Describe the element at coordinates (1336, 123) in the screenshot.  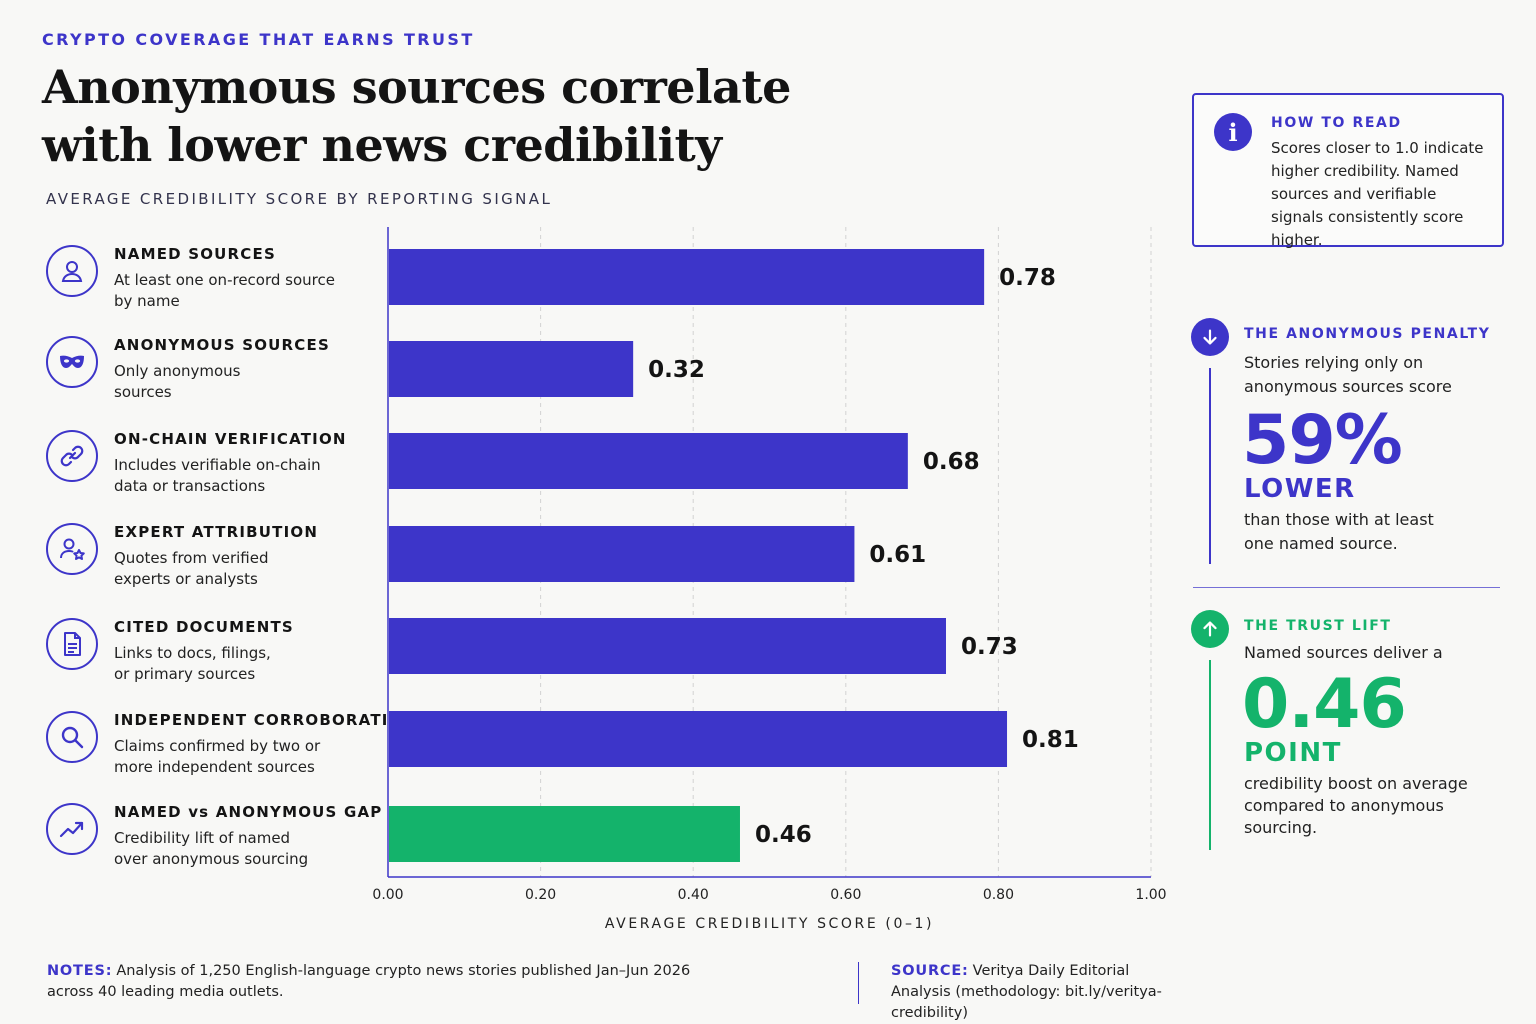
I see `how-to-read-heading: HOW TO READ` at that location.